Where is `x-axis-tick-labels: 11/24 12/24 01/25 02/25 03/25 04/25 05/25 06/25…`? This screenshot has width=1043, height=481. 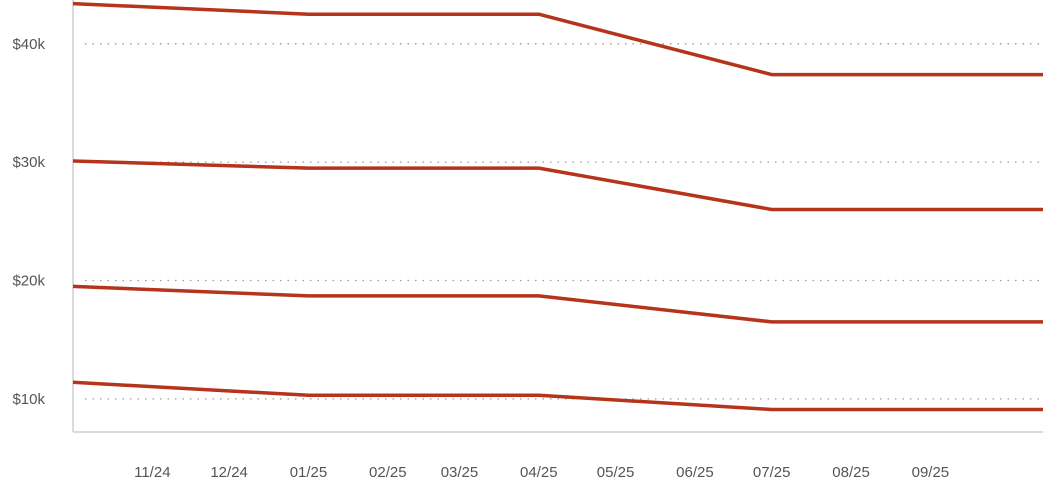 x-axis-tick-labels: 11/24 12/24 01/25 02/25 03/25 04/25 05/25 06/25… is located at coordinates (541, 472).